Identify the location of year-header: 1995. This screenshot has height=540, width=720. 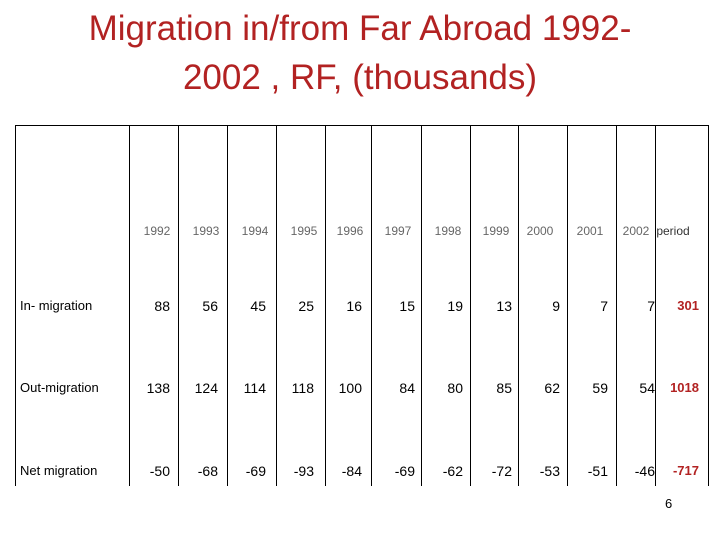
(304, 231).